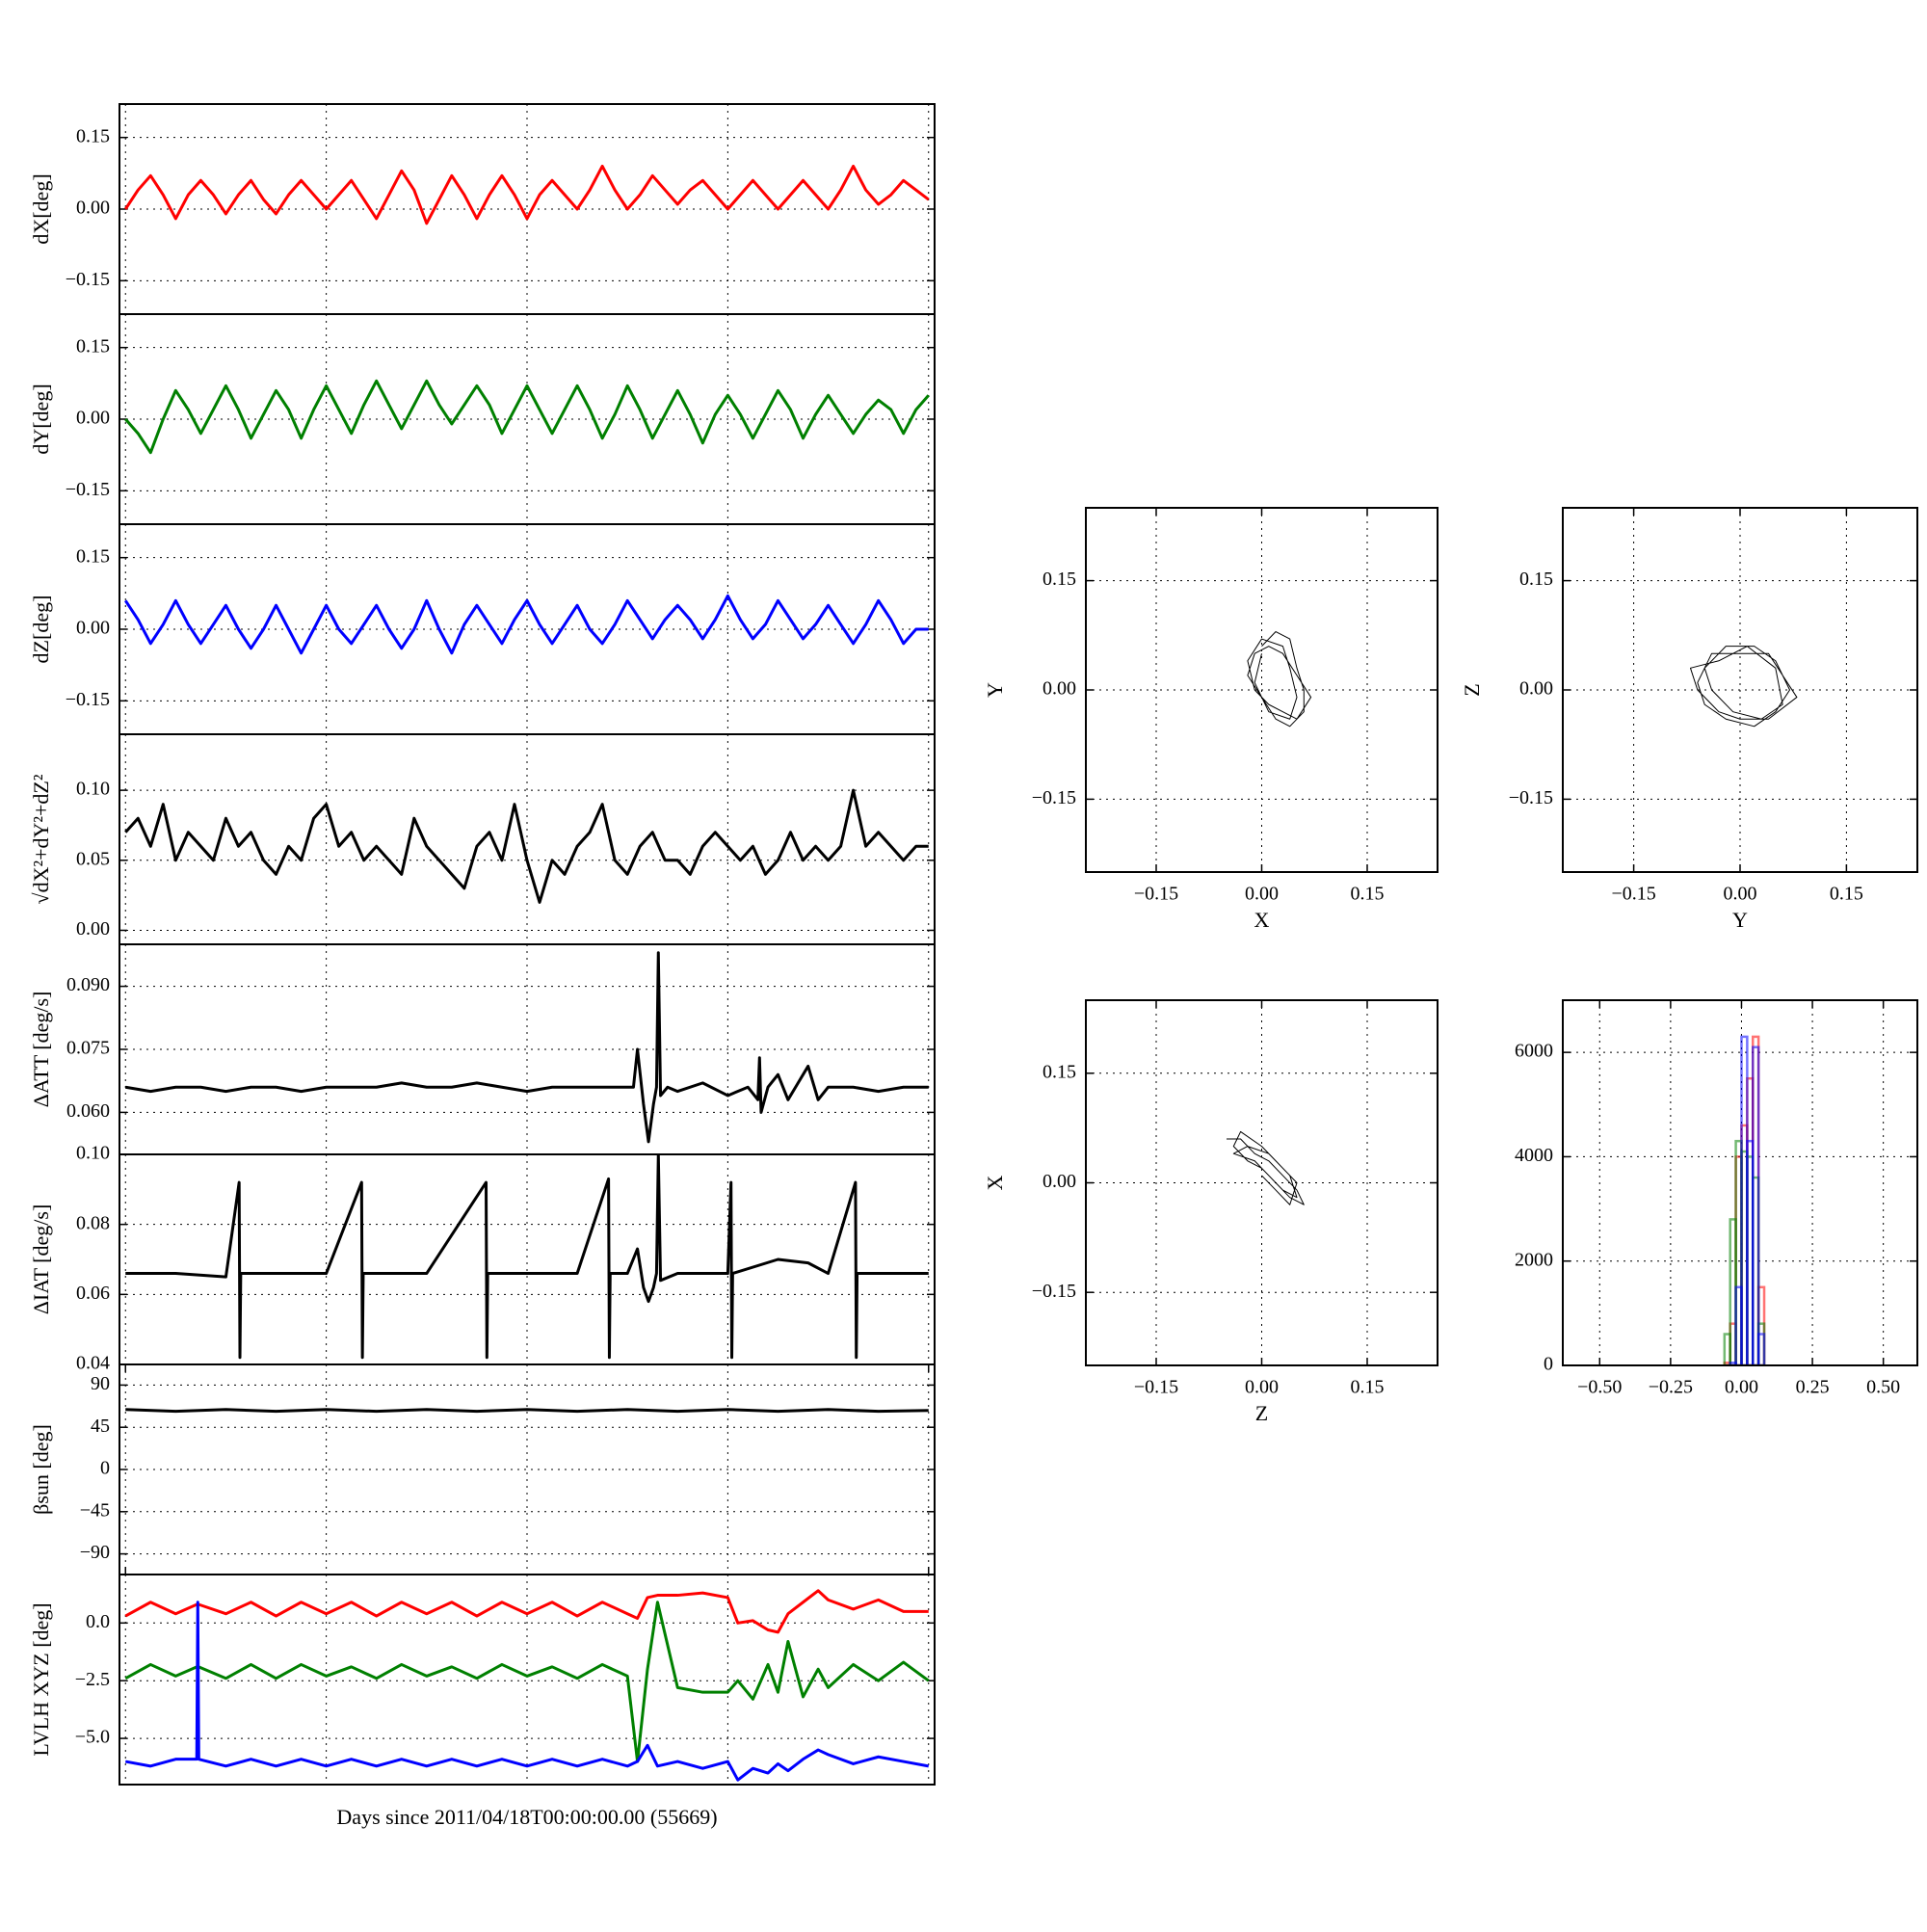 The image size is (1927, 1932). I want to click on y-tick-label: 0.0, so click(98, 1621).